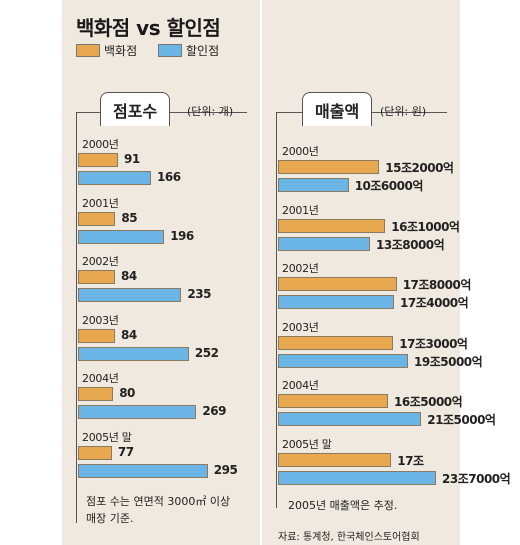 This screenshot has height=545, width=520. What do you see at coordinates (403, 111) in the screenshot?
I see `sales-unit-label: (단위: 원)` at bounding box center [403, 111].